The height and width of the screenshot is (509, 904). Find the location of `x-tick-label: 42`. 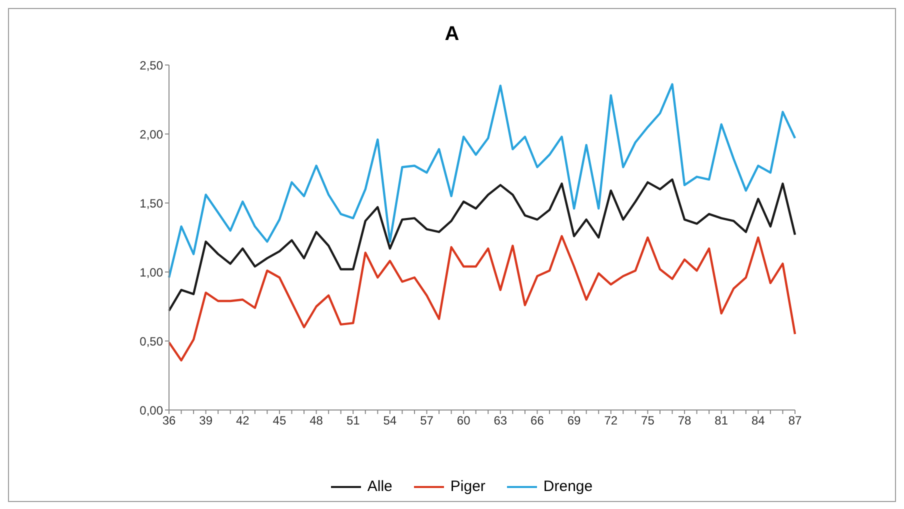

x-tick-label: 42 is located at coordinates (243, 421).